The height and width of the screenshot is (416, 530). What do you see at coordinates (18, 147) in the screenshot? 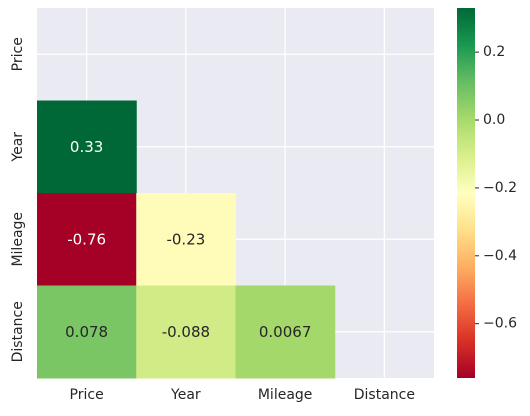
I see `y-tick-label-year: Year` at bounding box center [18, 147].